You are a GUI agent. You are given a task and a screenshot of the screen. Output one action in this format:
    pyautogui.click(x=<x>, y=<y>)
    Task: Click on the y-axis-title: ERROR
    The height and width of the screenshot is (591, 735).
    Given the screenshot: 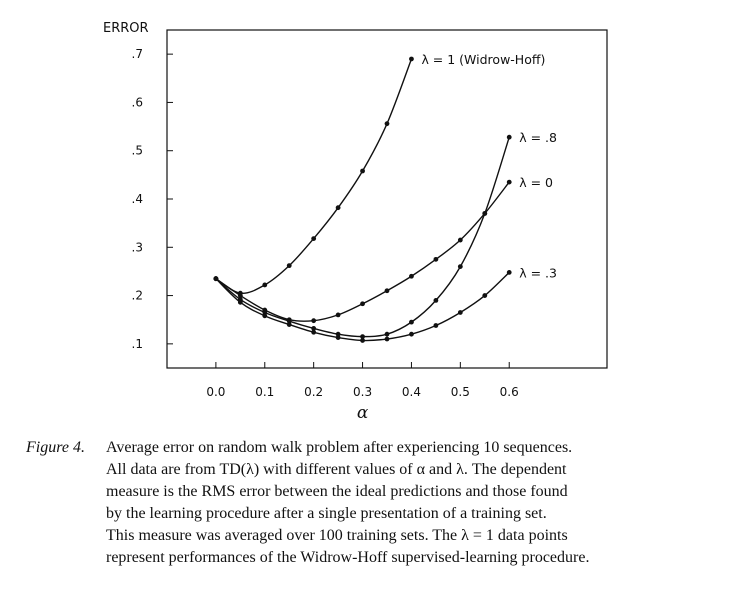 What is the action you would take?
    pyautogui.click(x=126, y=28)
    